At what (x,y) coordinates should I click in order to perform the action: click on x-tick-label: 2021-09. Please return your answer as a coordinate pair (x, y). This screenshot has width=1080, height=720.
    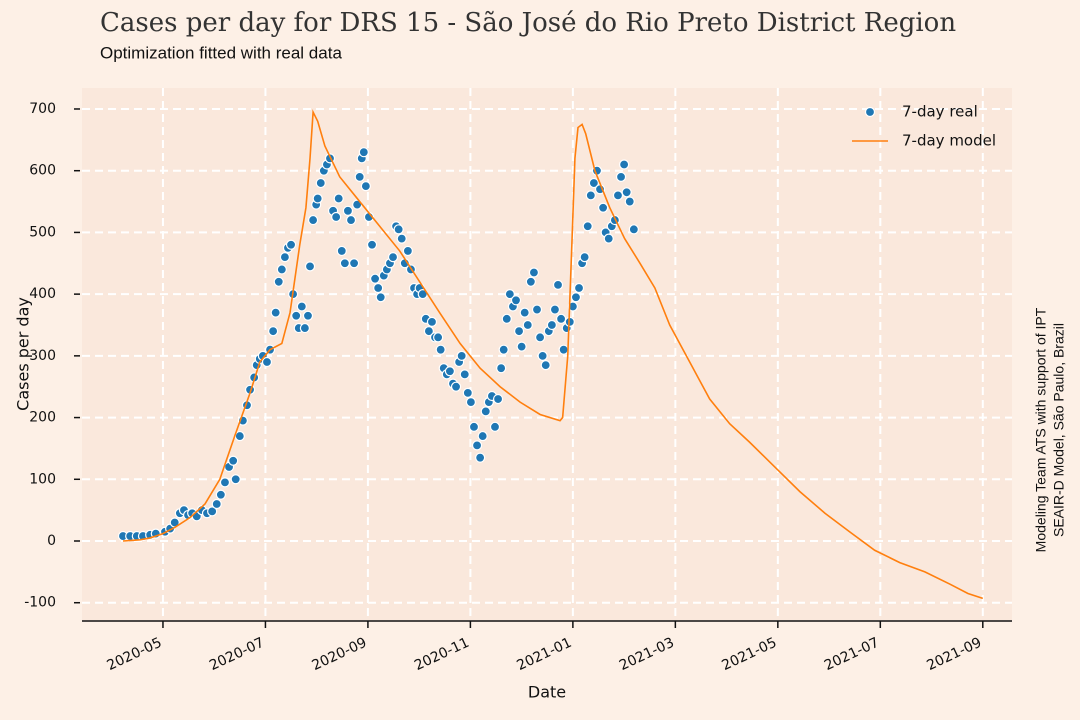
    Looking at the image, I should click on (954, 654).